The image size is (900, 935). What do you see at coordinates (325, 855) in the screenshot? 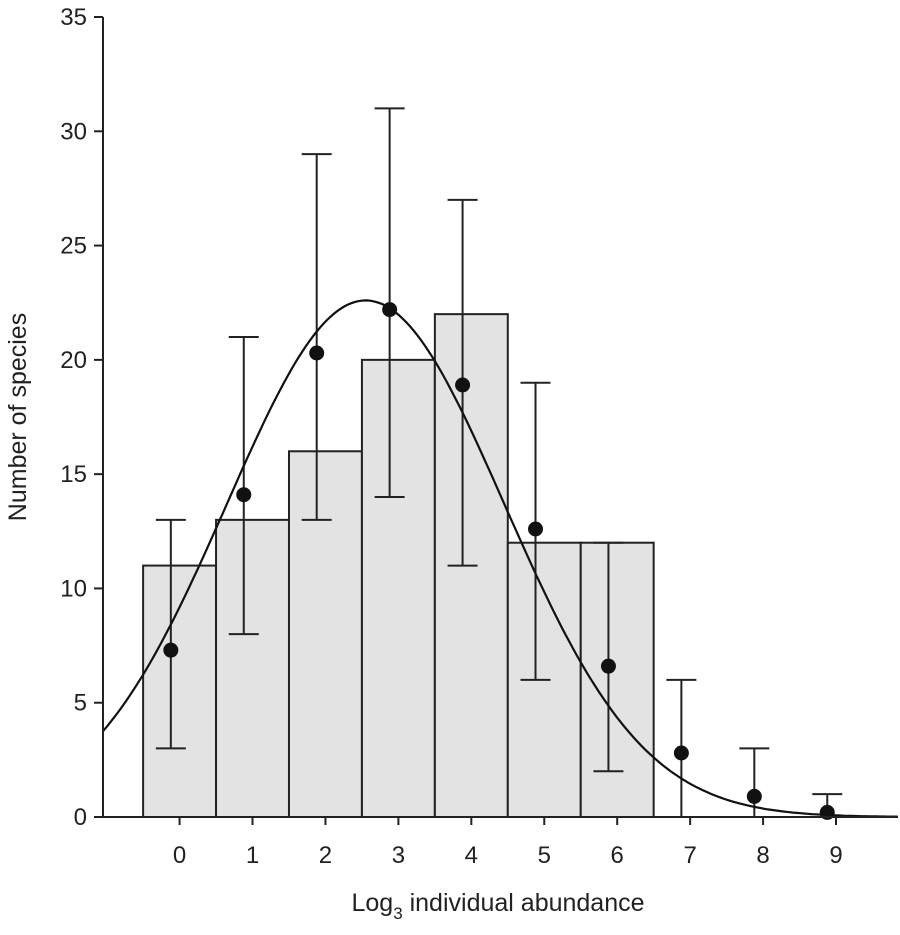
I see `x-tick-label-2: 2` at bounding box center [325, 855].